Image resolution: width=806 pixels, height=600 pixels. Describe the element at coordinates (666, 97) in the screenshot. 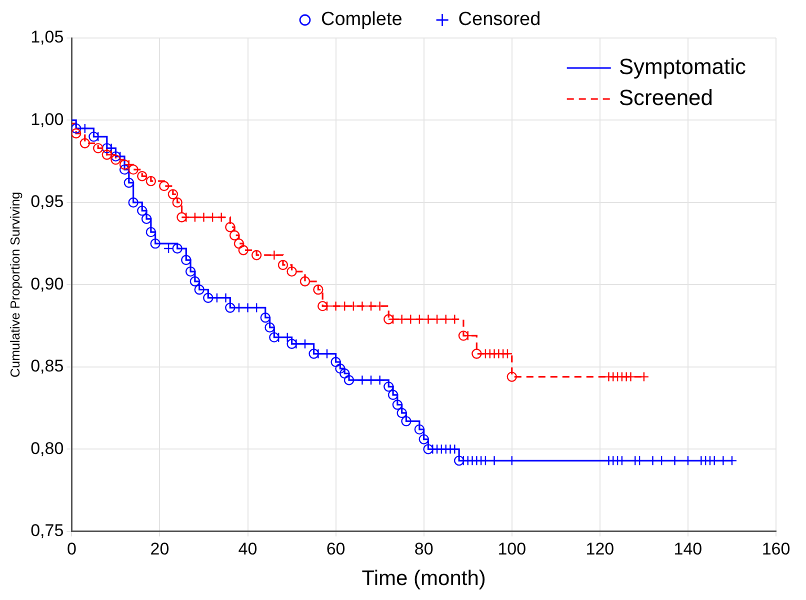

I see `legend-label: Screened` at that location.